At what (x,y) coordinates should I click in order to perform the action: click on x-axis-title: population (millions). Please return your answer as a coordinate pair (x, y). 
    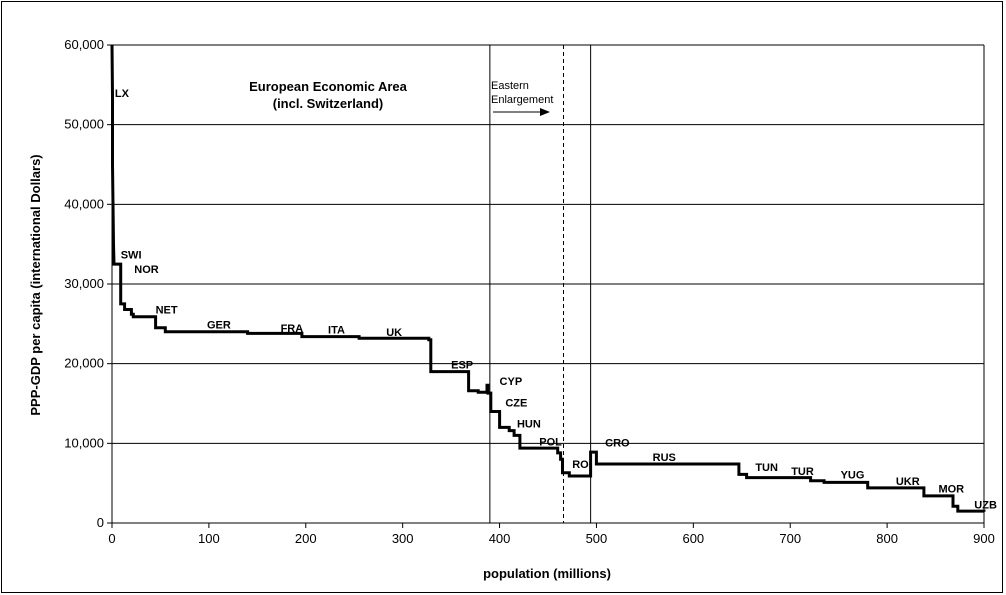
    Looking at the image, I should click on (547, 573).